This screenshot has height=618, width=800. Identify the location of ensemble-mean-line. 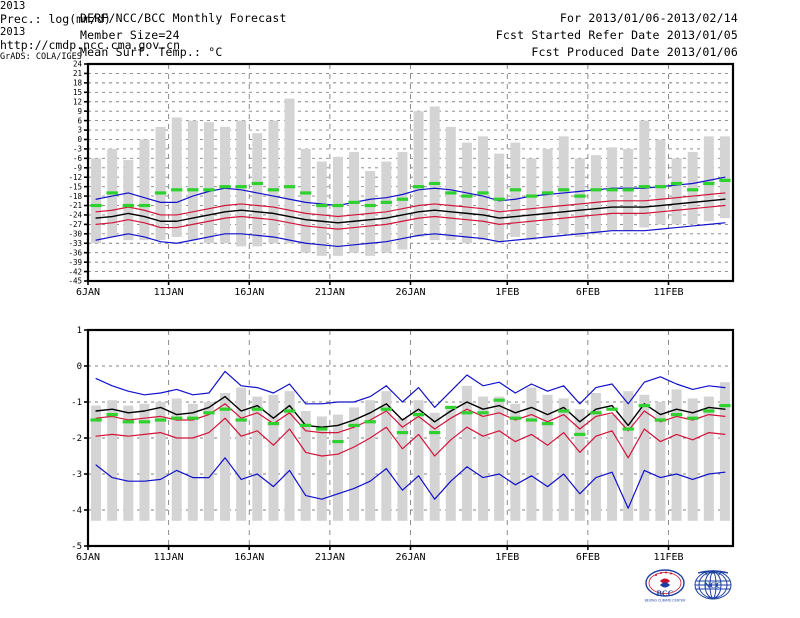
(410, 211).